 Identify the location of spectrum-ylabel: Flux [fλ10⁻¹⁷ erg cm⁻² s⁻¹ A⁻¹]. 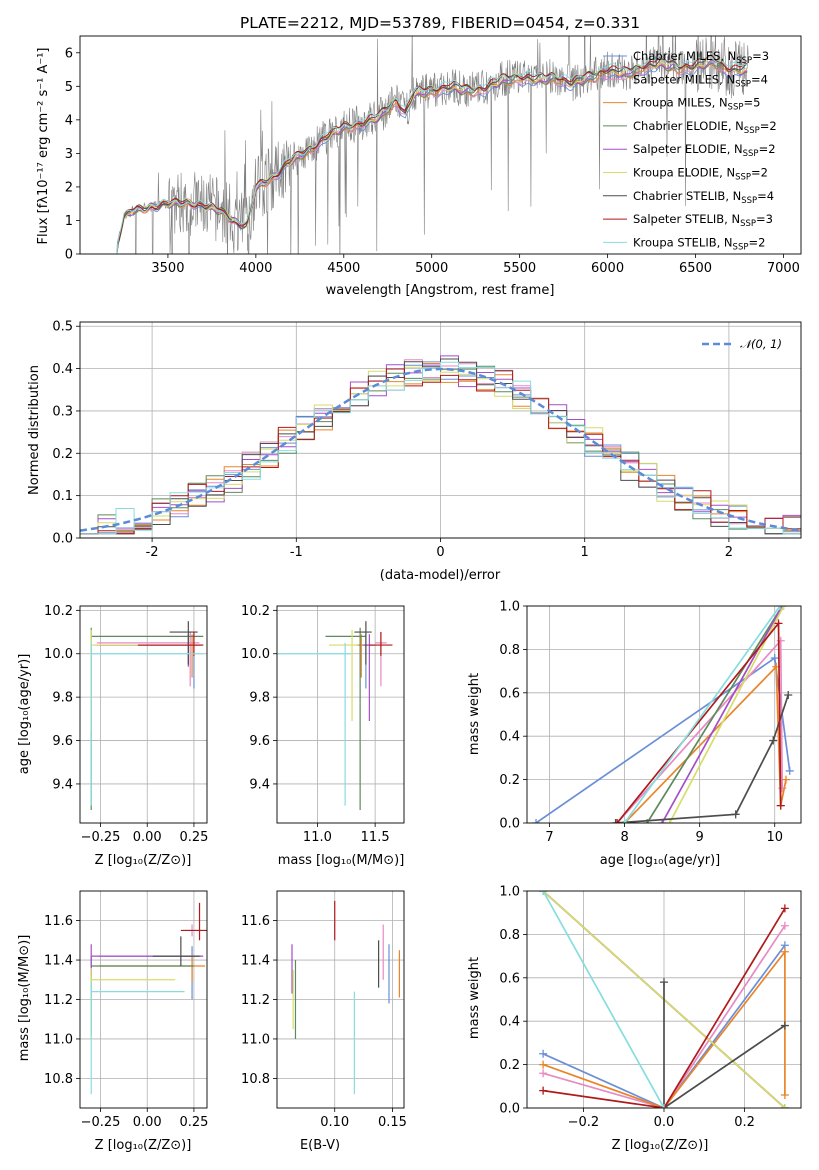
(43, 146).